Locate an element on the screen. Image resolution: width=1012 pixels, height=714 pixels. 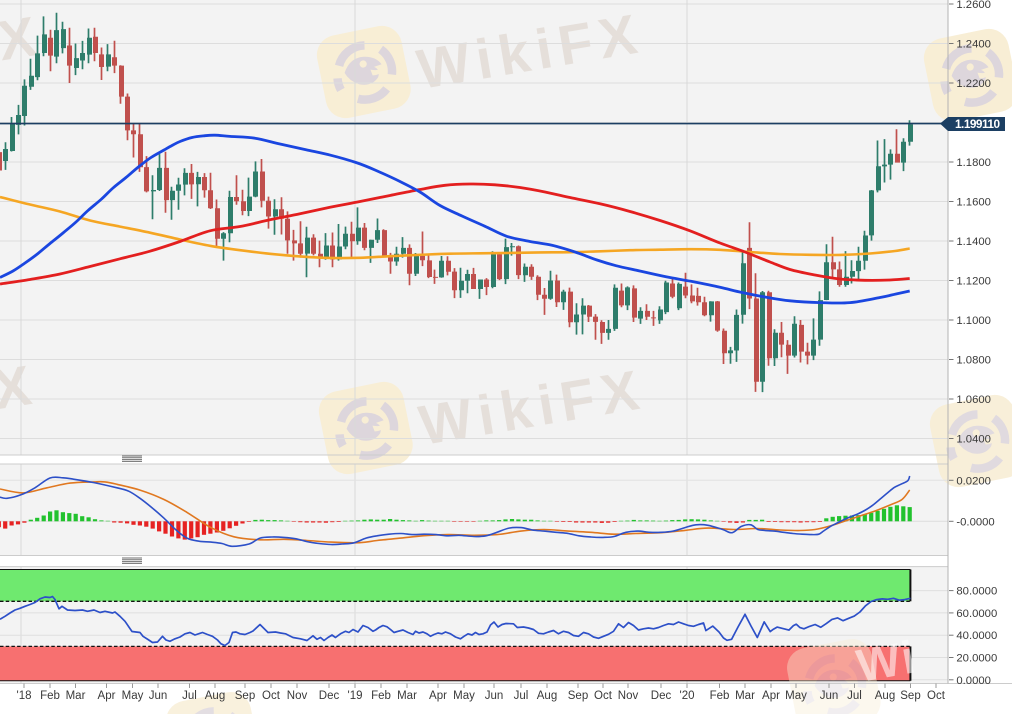
svg-text: 20.0000 is located at coordinates (976, 659).